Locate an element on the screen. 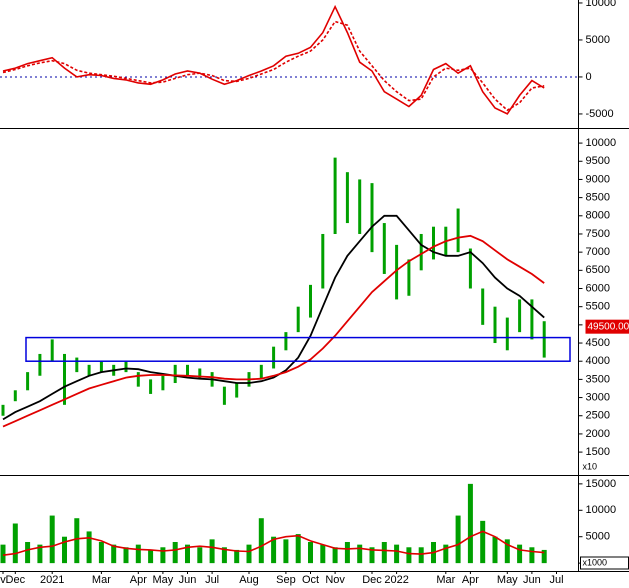 The width and height of the screenshot is (629, 588). x-tick-label: Sep is located at coordinates (286, 580).